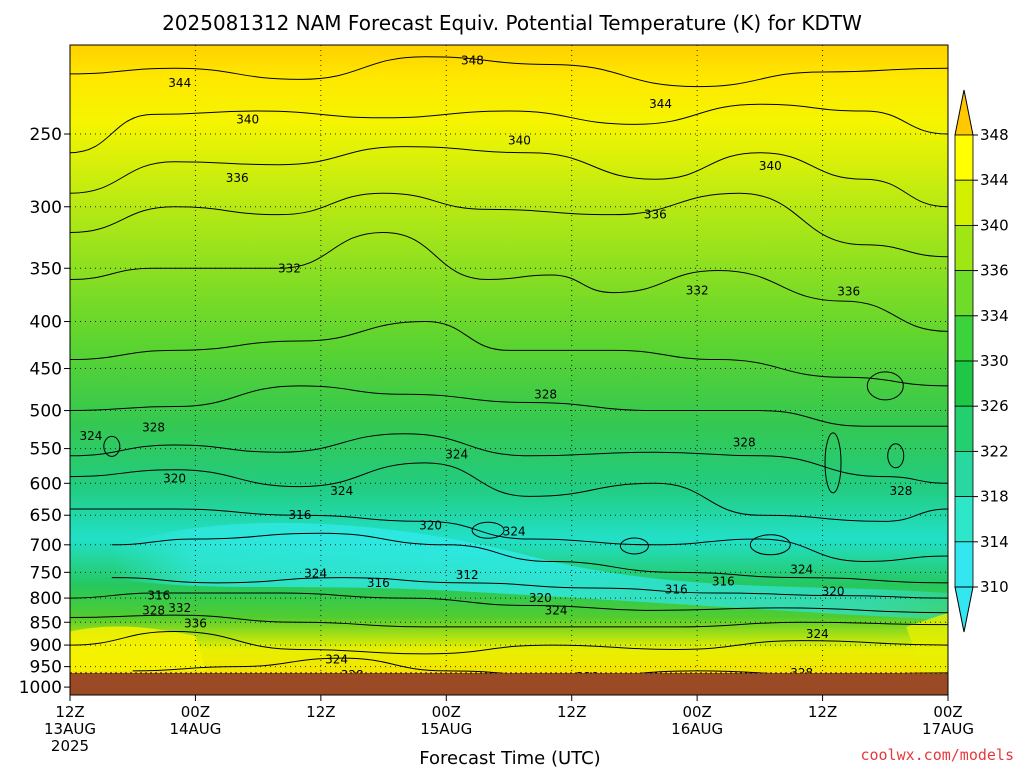 This screenshot has height=768, width=1024. Describe the element at coordinates (70, 729) in the screenshot. I see `x-tick-label: 13AUG` at that location.